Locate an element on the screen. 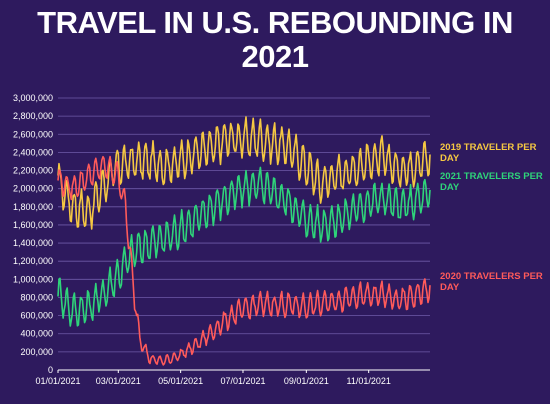 This screenshot has height=404, width=550. y-tick-label: 1,000,000 is located at coordinates (33, 279).